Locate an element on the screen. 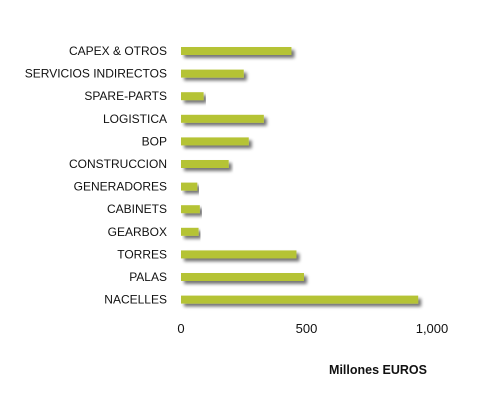 This screenshot has width=489, height=417. category-label-servicios-indirectos: SERVICIOS INDIRECTOS is located at coordinates (96, 74).